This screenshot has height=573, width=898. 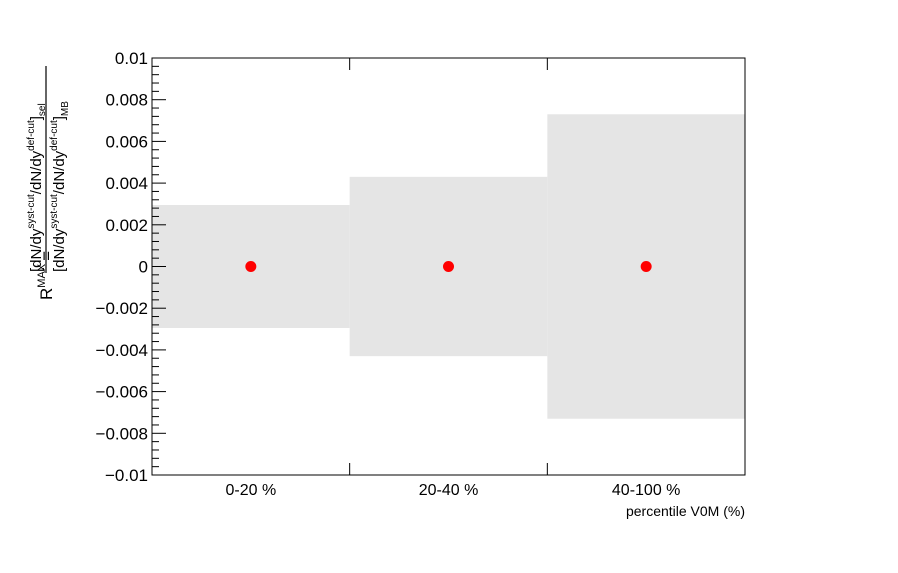 What do you see at coordinates (59, 250) in the screenshot?
I see `y-den-a: [dN/dy` at bounding box center [59, 250].